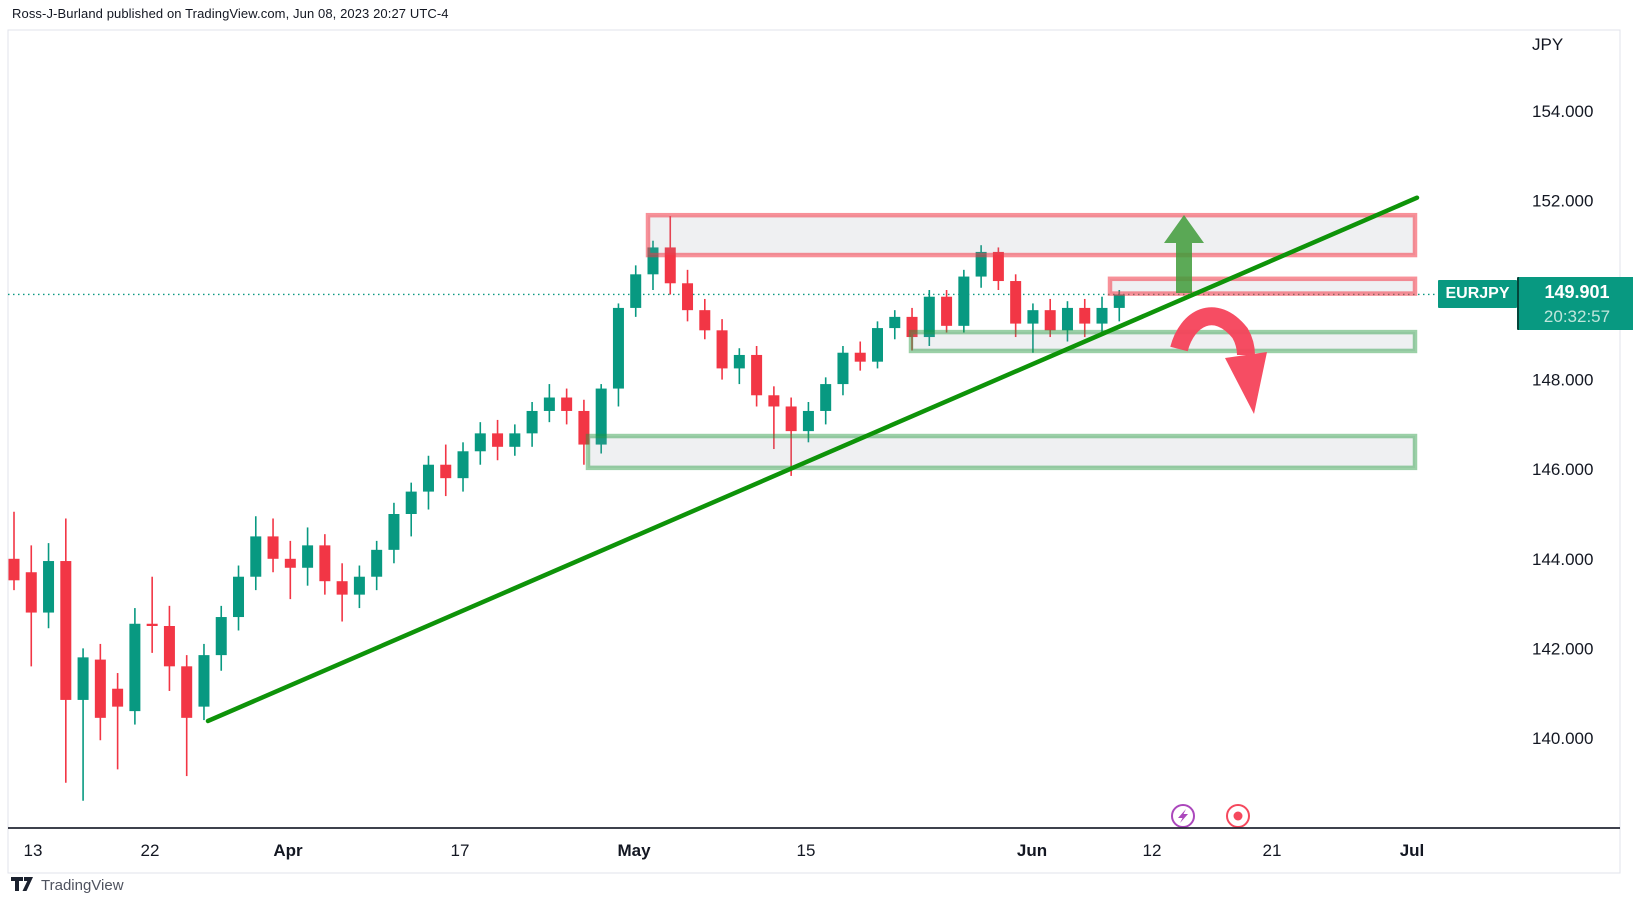 This screenshot has width=1633, height=907. What do you see at coordinates (82, 885) in the screenshot?
I see `watermark-brand-text: TradingView` at bounding box center [82, 885].